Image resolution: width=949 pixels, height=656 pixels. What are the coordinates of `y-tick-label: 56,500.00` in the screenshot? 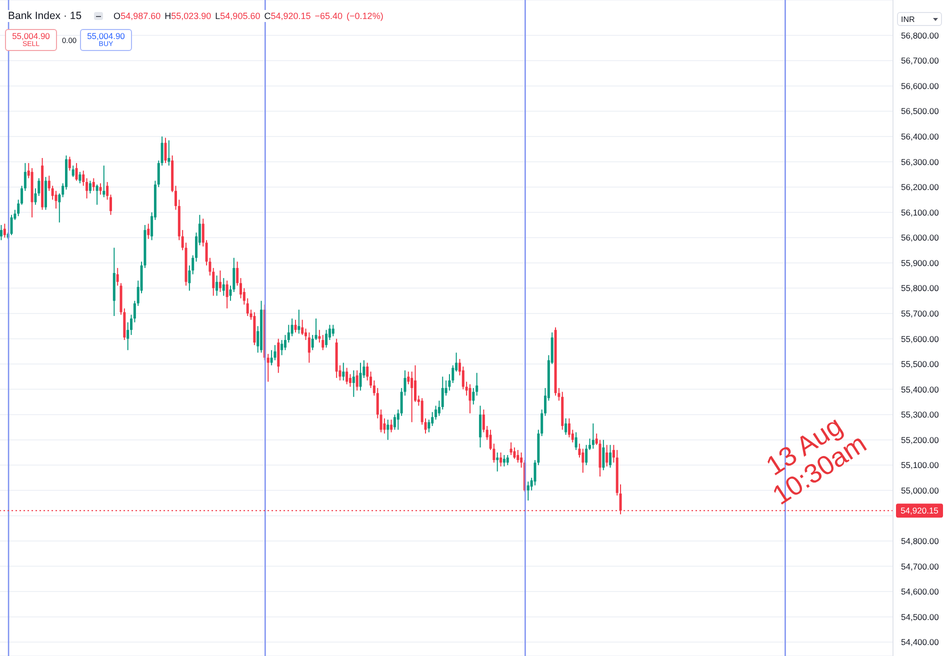 It's located at (920, 111).